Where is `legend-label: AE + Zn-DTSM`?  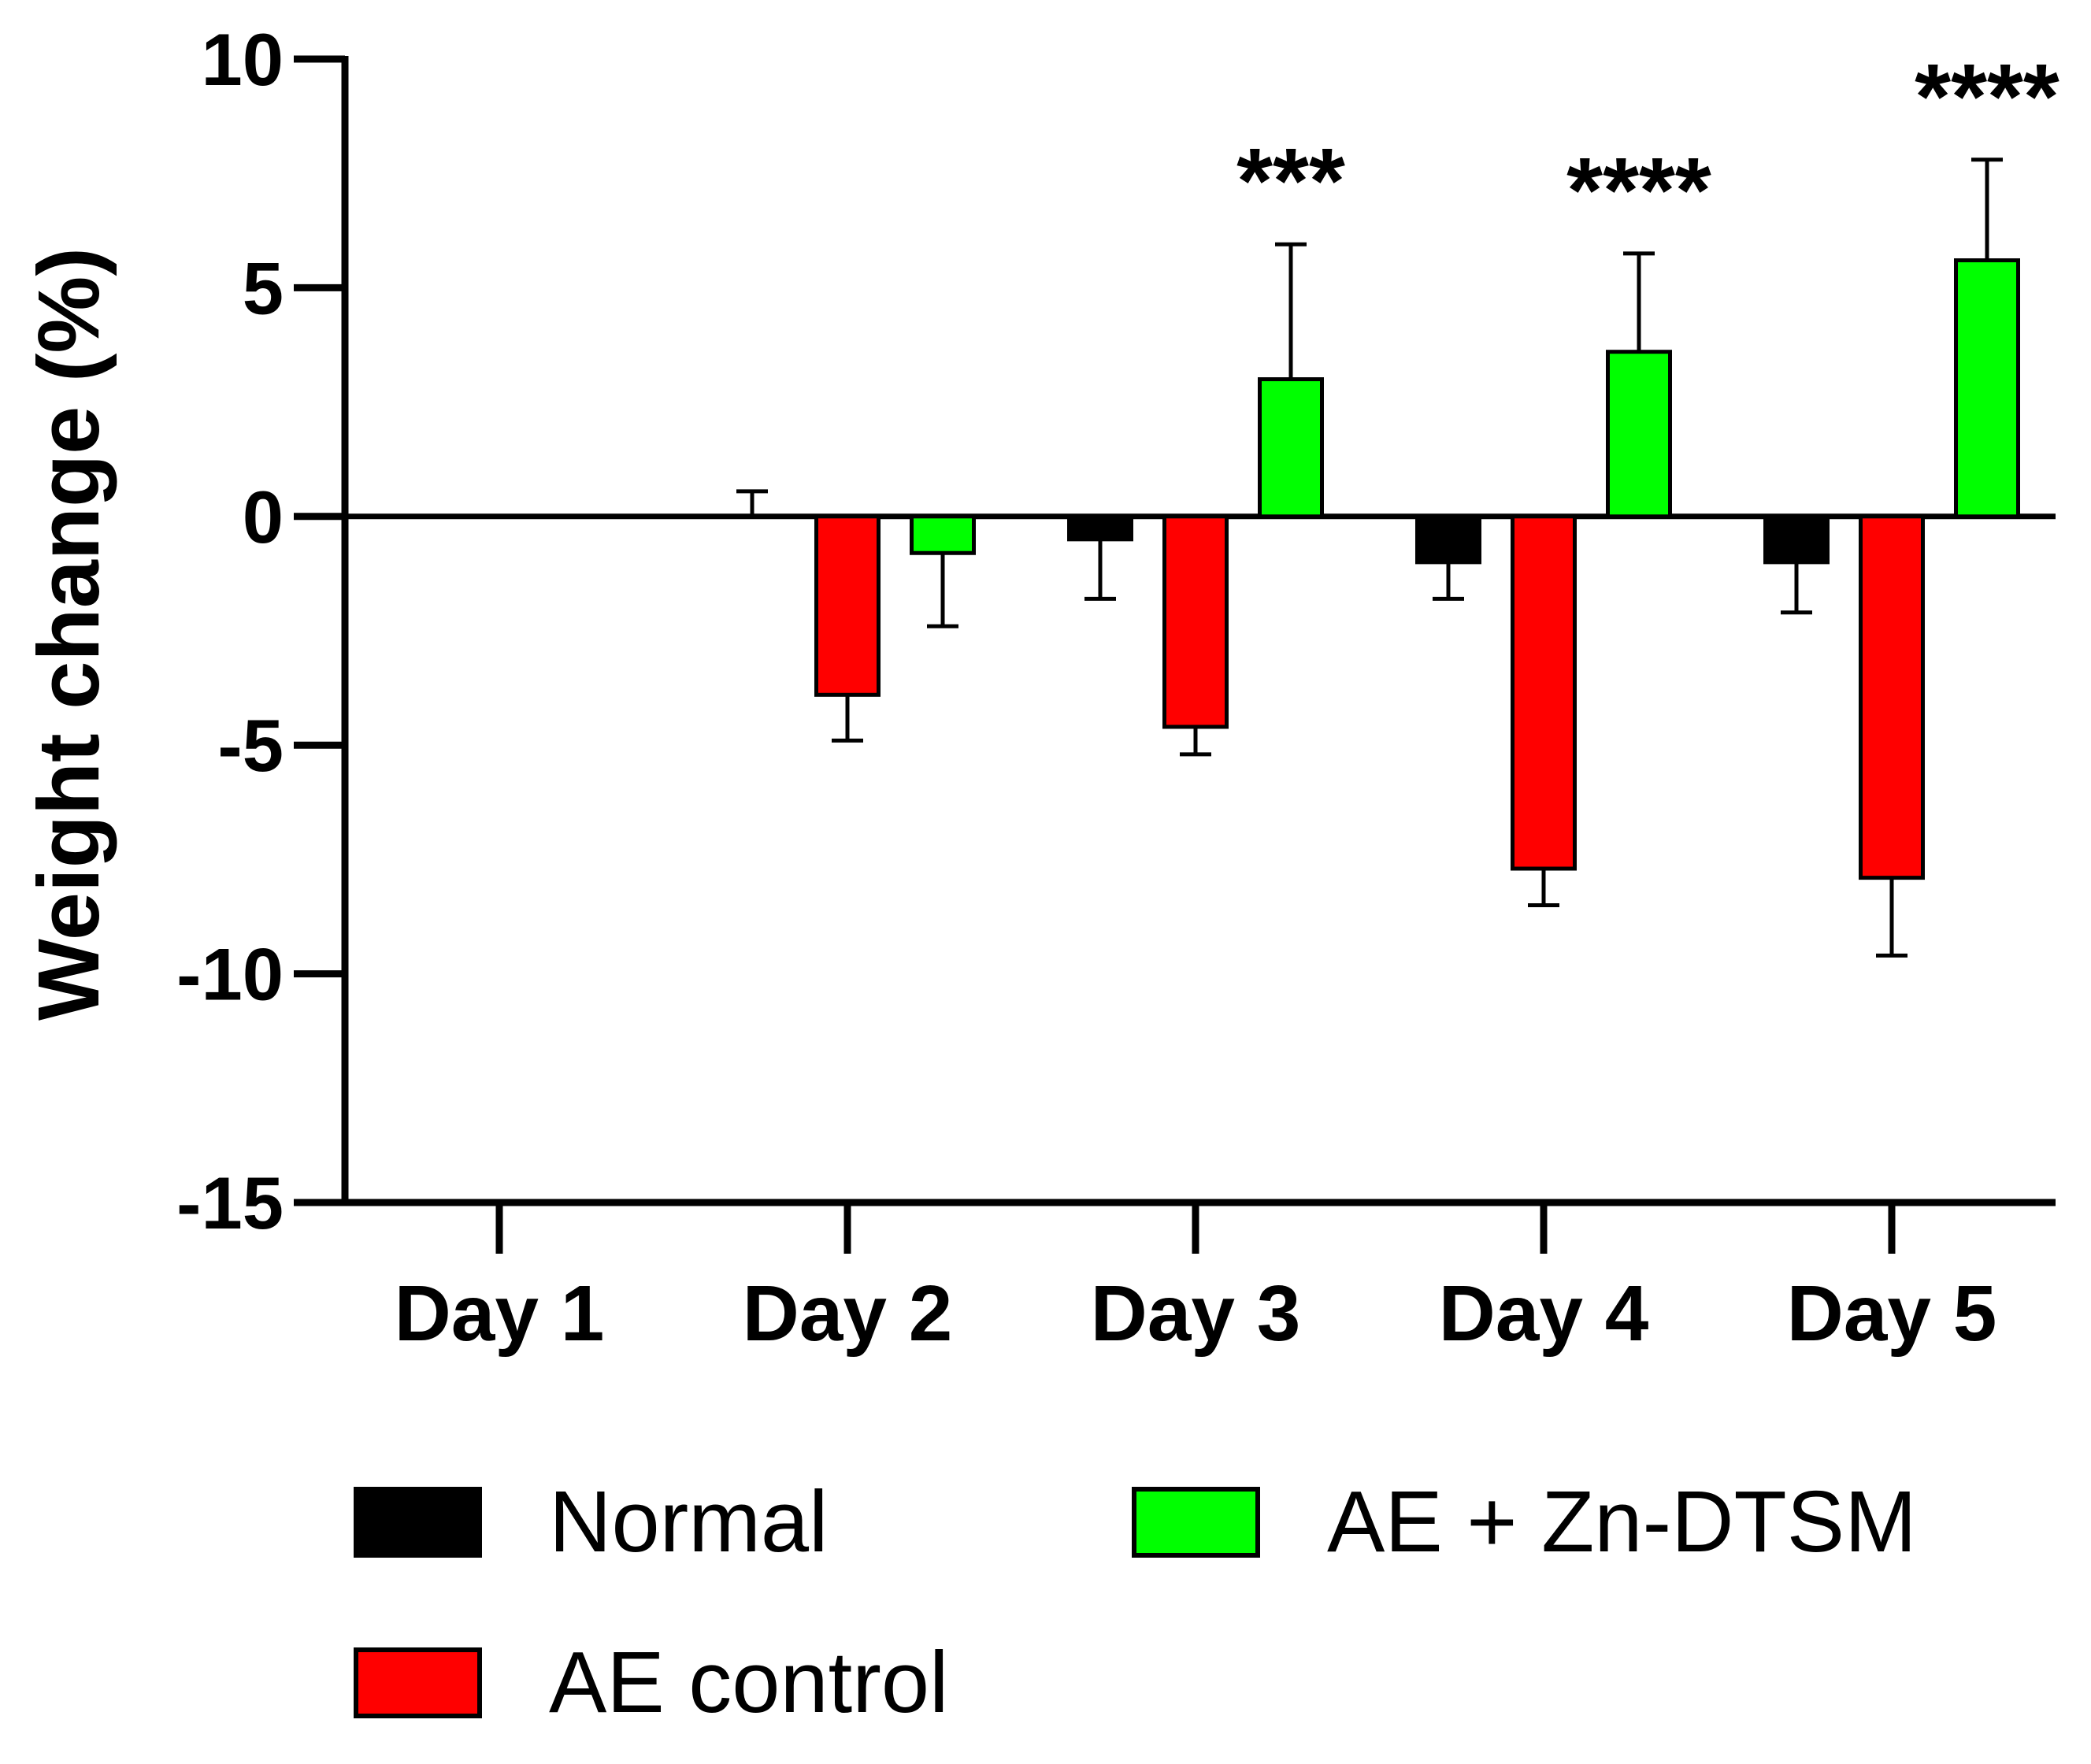 legend-label: AE + Zn-DTSM is located at coordinates (1622, 1521).